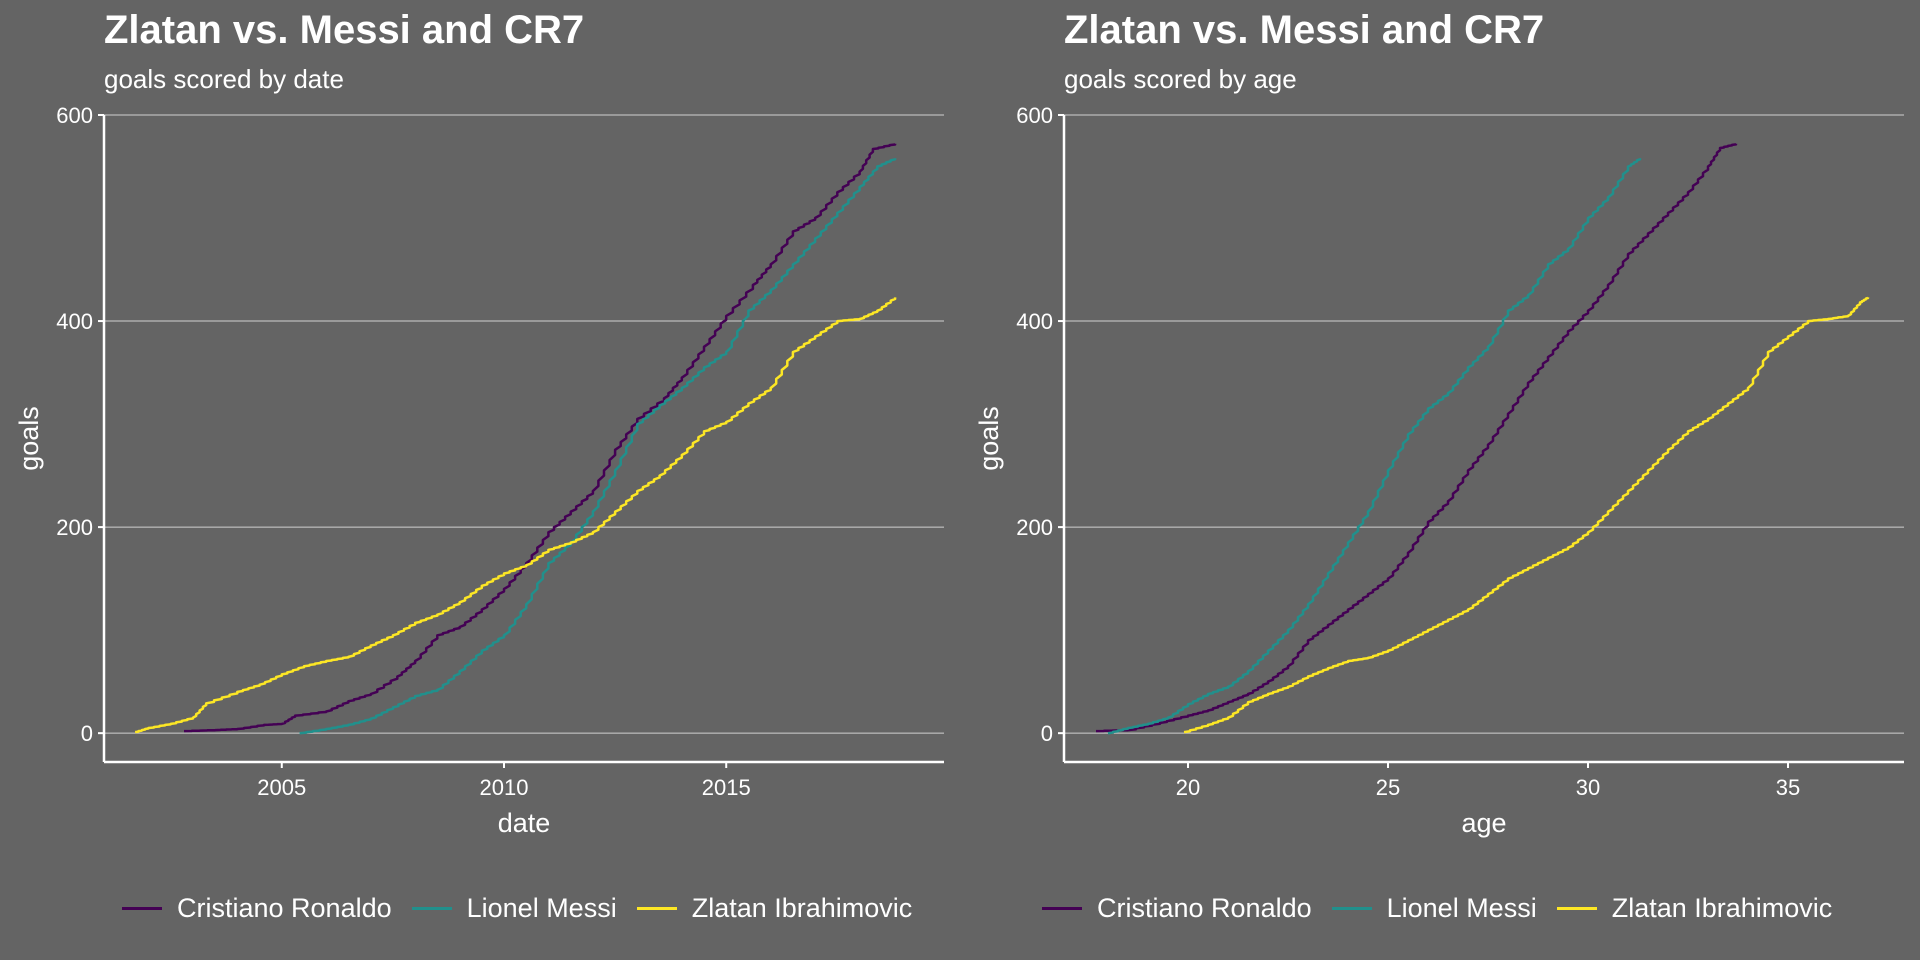 The width and height of the screenshot is (1920, 960). What do you see at coordinates (1483, 823) in the screenshot?
I see `x-axis-title: age` at bounding box center [1483, 823].